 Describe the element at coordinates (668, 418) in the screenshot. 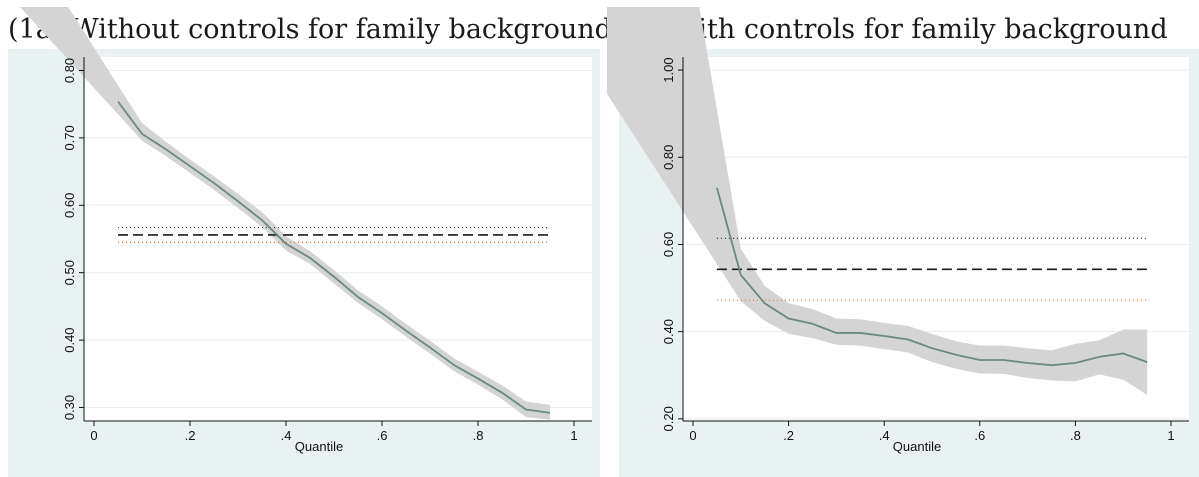

I see `y-tick-label: 0.20` at that location.